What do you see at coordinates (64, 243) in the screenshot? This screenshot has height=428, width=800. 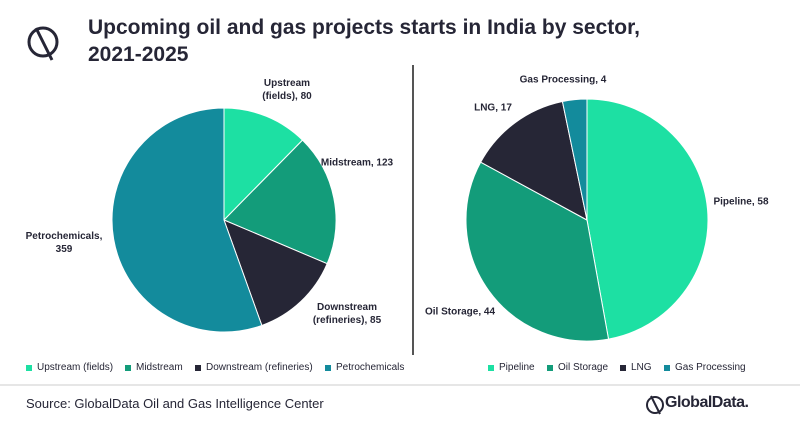 I see `data-label: Petrochemicals, 359` at bounding box center [64, 243].